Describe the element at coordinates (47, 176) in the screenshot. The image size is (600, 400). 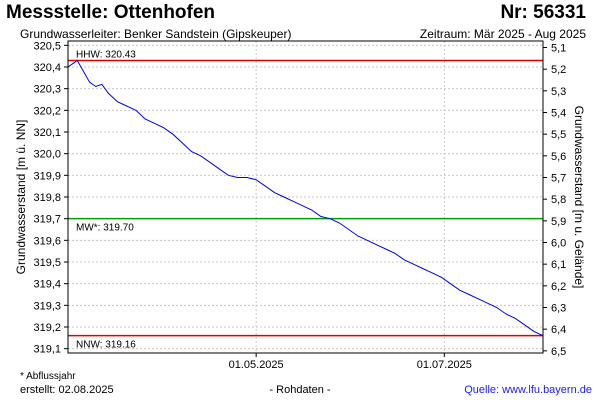
I see `y-tick-label: 319,9` at that location.